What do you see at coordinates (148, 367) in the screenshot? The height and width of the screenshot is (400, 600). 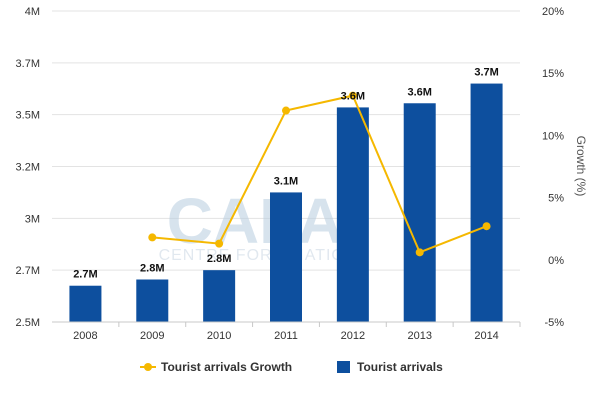 I see `legend-line-marker` at bounding box center [148, 367].